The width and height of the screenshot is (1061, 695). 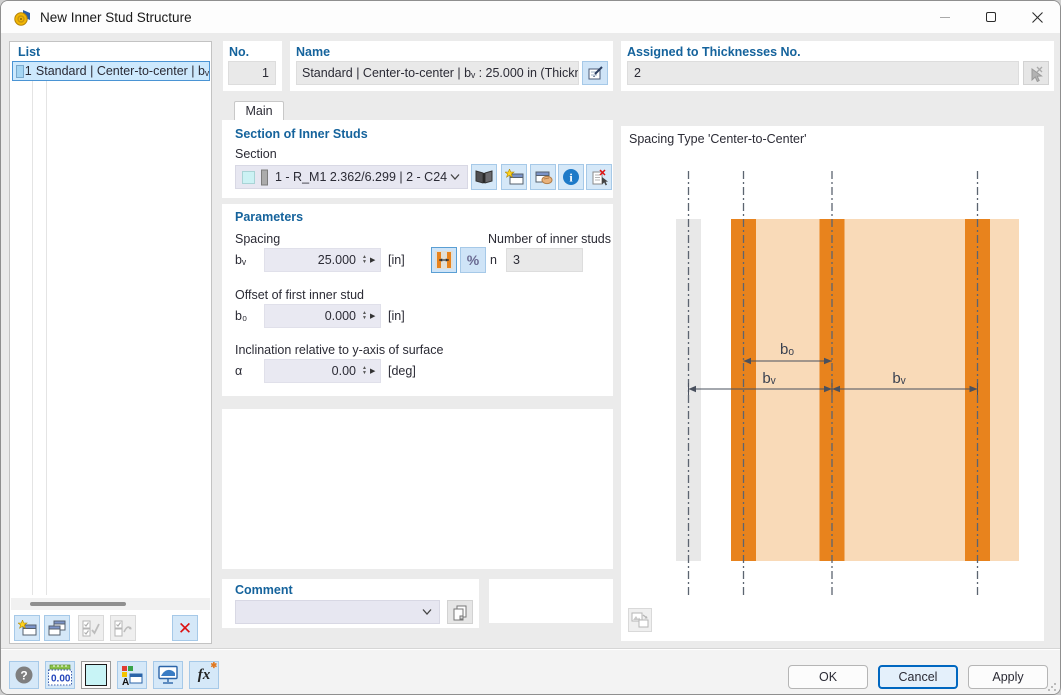 What do you see at coordinates (396, 260) in the screenshot?
I see `bv-unit: [in]` at bounding box center [396, 260].